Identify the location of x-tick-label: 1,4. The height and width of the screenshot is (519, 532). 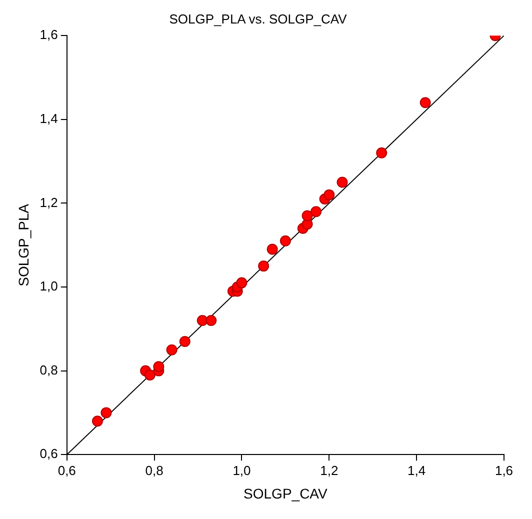
(417, 470).